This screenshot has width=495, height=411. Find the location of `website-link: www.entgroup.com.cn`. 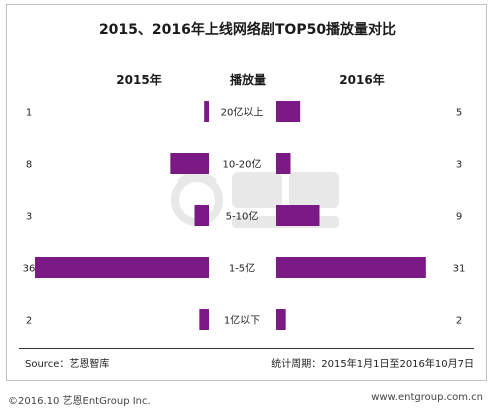

website-link: www.entgroup.com.cn is located at coordinates (427, 397).